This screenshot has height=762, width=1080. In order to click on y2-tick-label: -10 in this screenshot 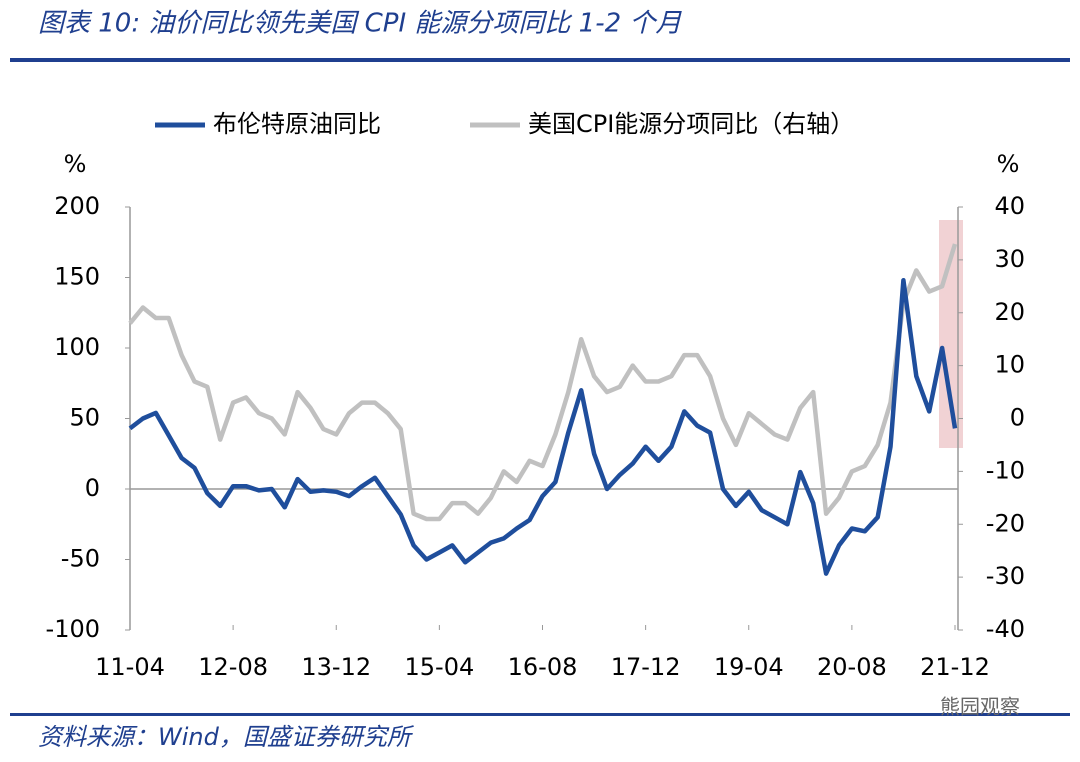, I will do `click(1005, 470)`.